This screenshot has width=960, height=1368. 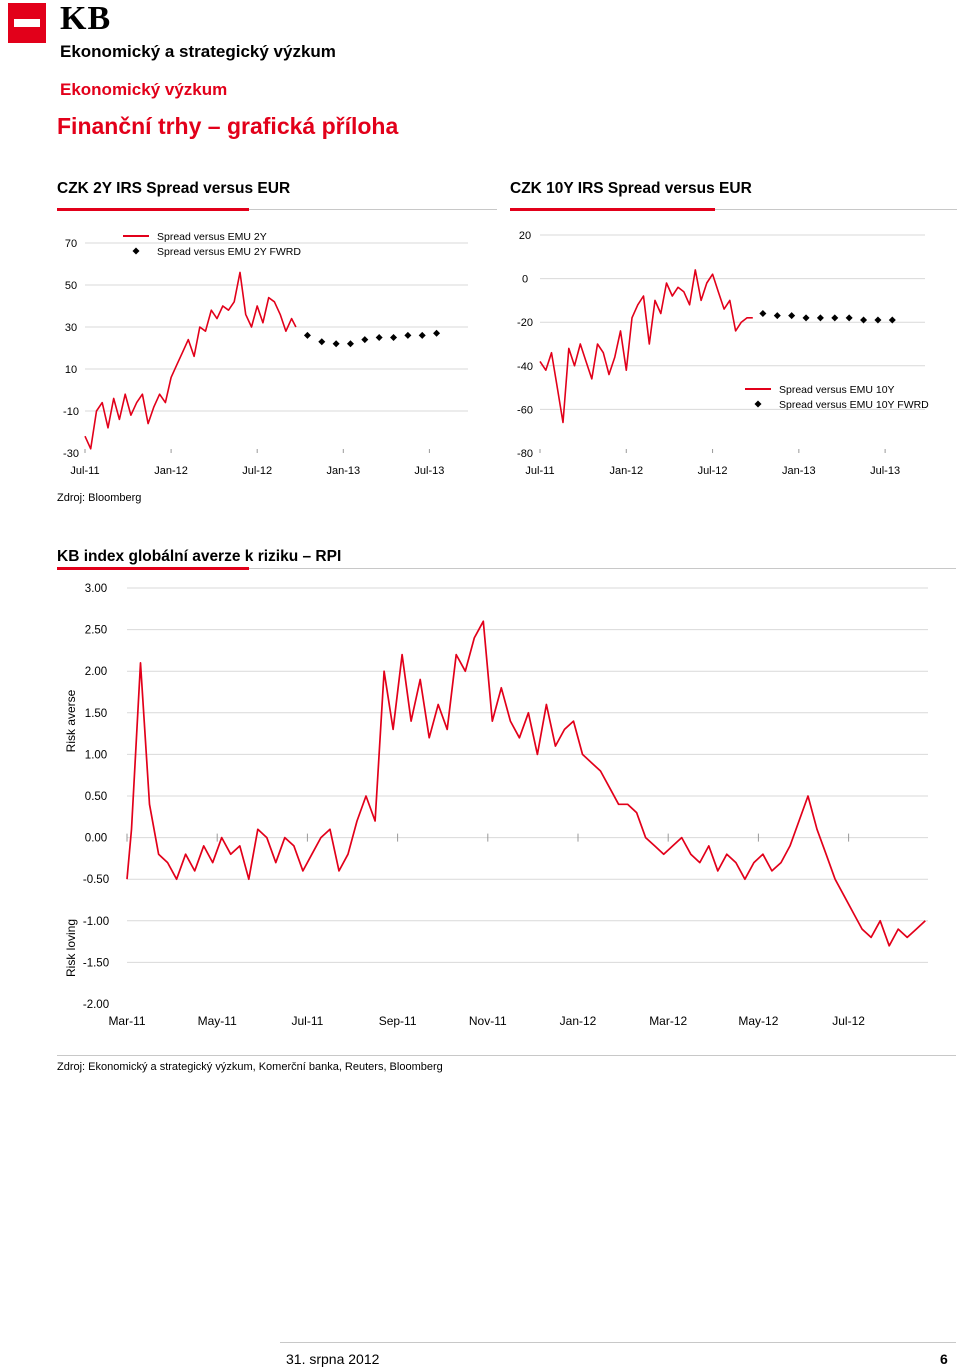 I want to click on chart3-title-rule, so click(x=153, y=568).